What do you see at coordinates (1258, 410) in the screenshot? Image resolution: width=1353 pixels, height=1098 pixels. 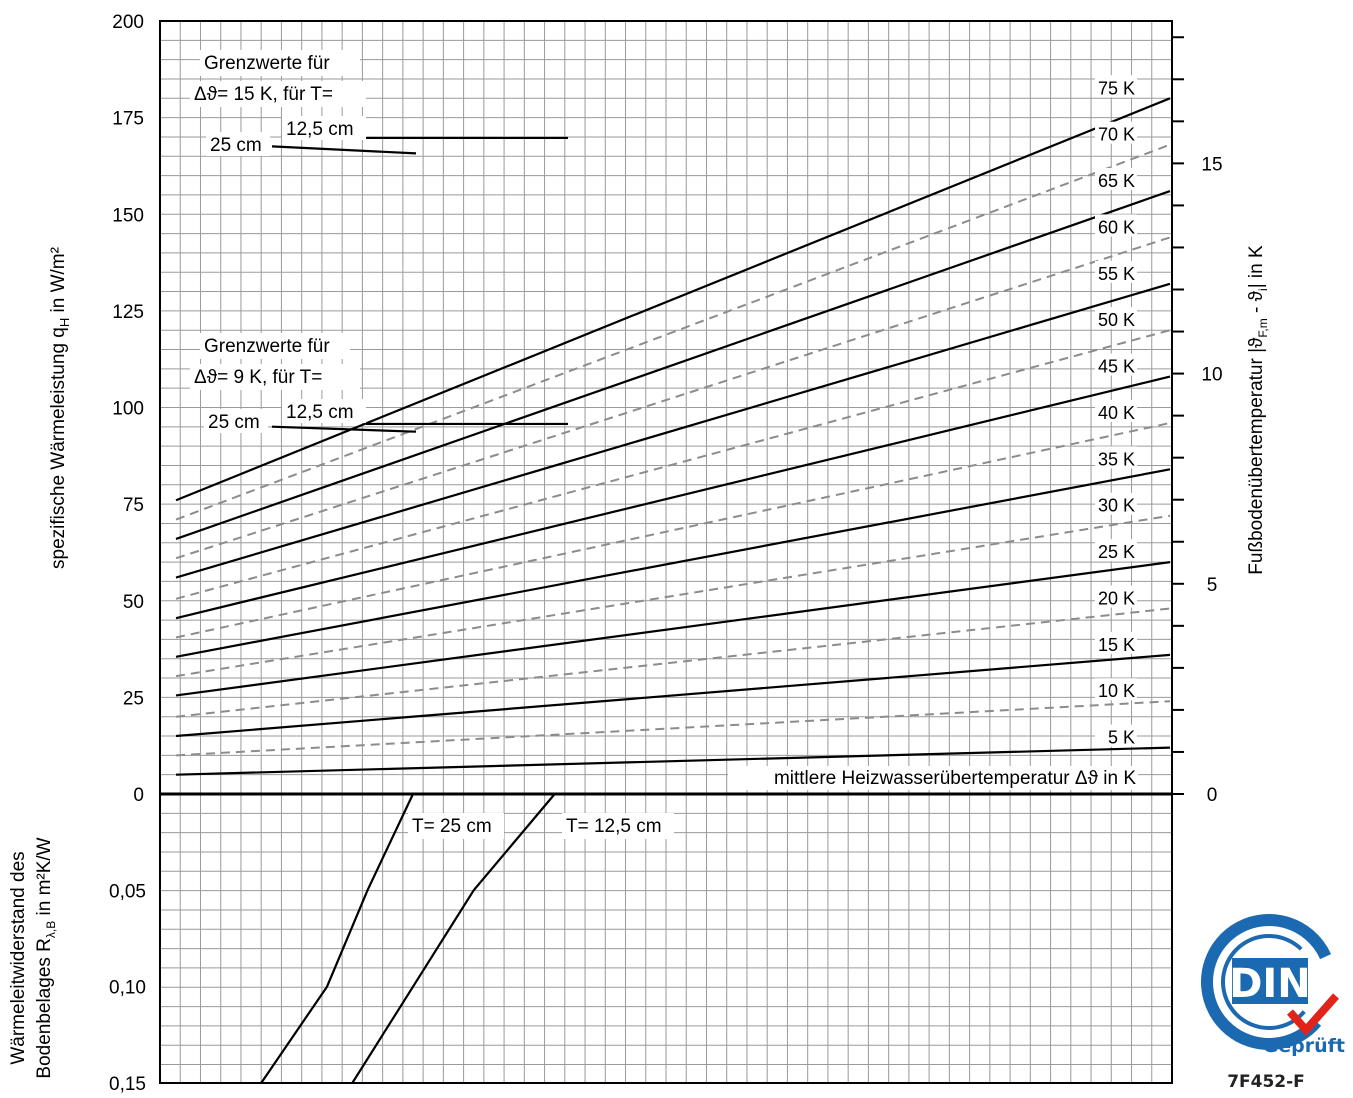 I see `right-axis-title: Fußbodenübertemperatur |ϑF,m - ϑi| in K` at bounding box center [1258, 410].